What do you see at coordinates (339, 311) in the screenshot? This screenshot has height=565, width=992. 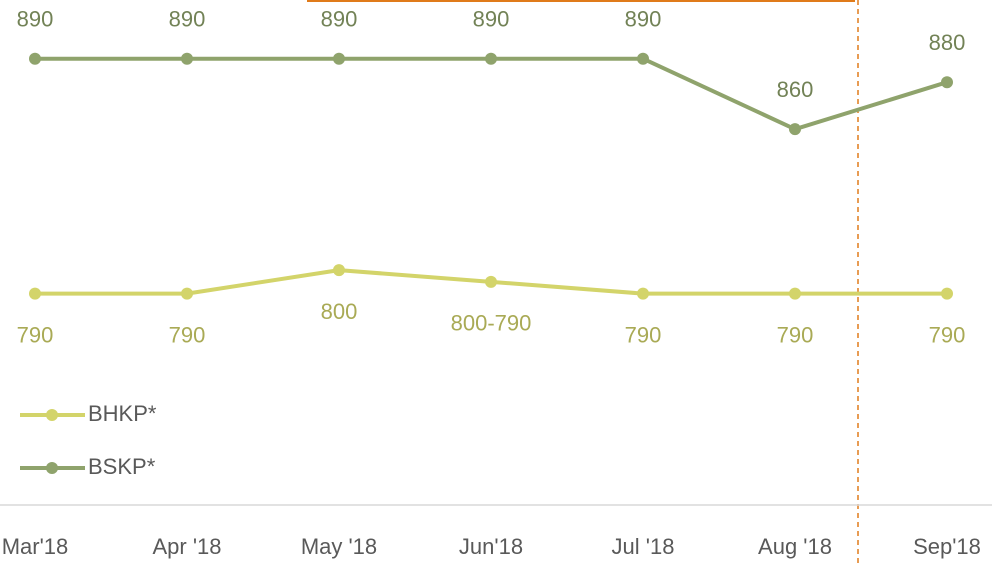 I see `data-label: 800` at bounding box center [339, 311].